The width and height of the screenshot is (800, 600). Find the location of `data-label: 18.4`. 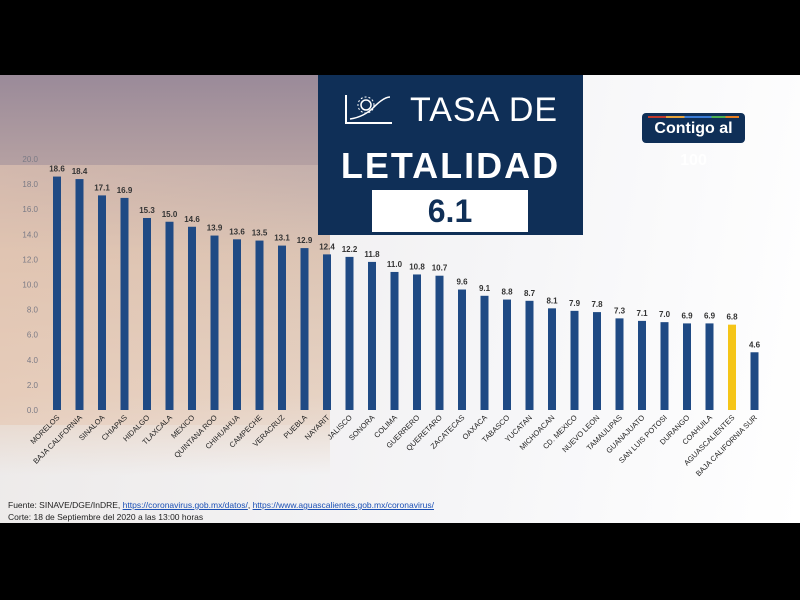

data-label: 18.4 is located at coordinates (80, 171).